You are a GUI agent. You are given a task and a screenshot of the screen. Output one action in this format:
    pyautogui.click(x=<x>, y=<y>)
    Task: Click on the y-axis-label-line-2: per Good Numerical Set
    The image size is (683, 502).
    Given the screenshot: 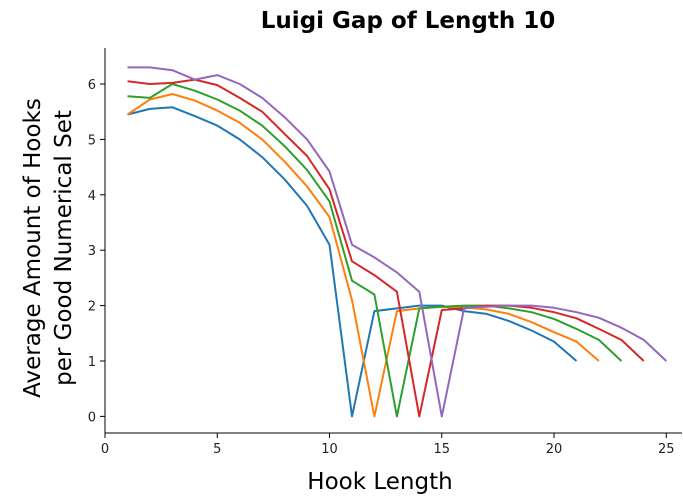 What is the action you would take?
    pyautogui.click(x=64, y=248)
    